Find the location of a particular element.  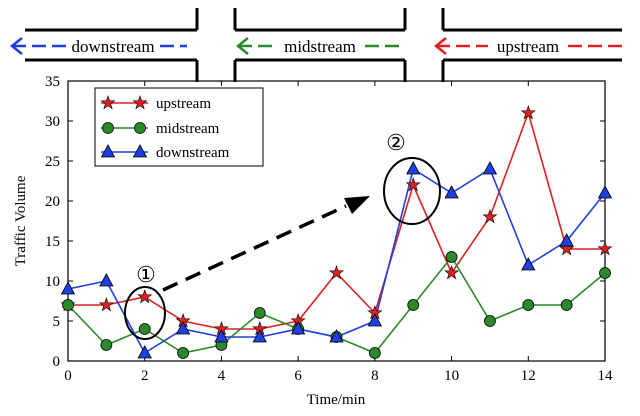

x-tick-label: 12 is located at coordinates (528, 376).